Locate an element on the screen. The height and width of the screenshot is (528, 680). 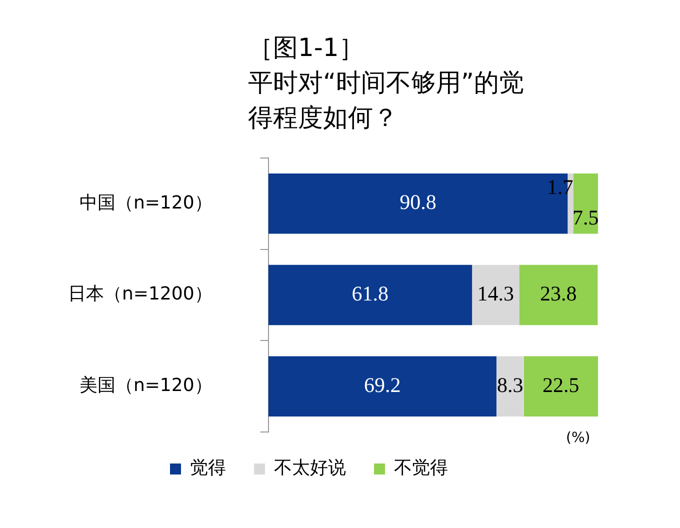
data-label: 7.5 is located at coordinates (585, 217).